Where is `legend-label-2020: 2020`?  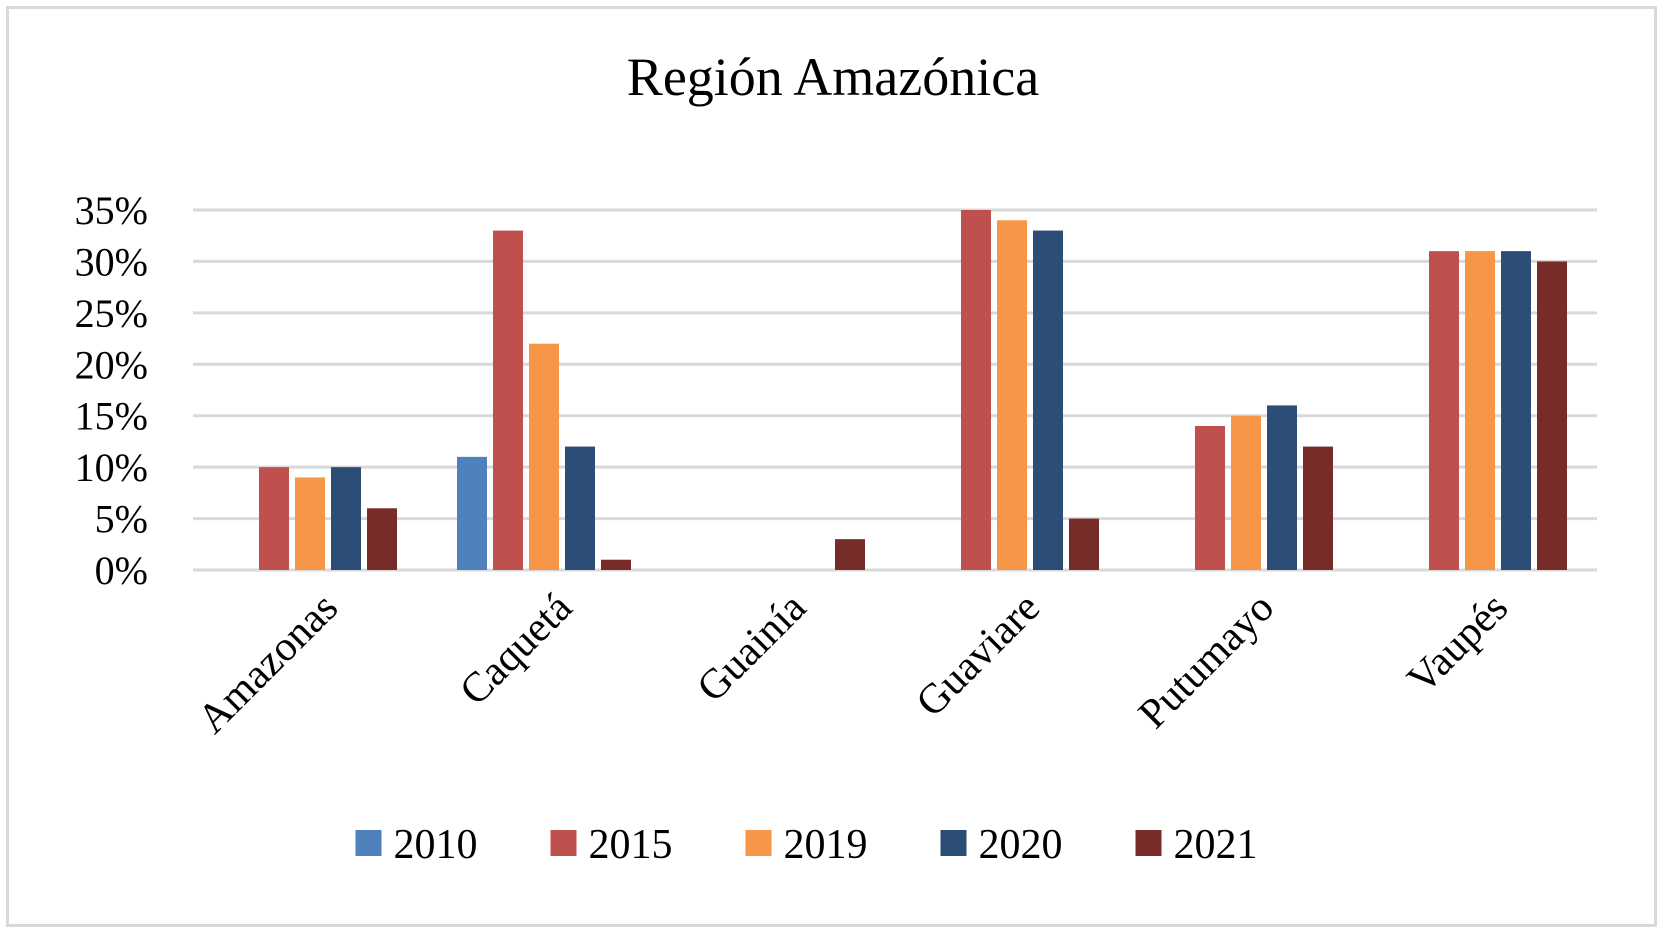 legend-label-2020: 2020 is located at coordinates (1021, 845).